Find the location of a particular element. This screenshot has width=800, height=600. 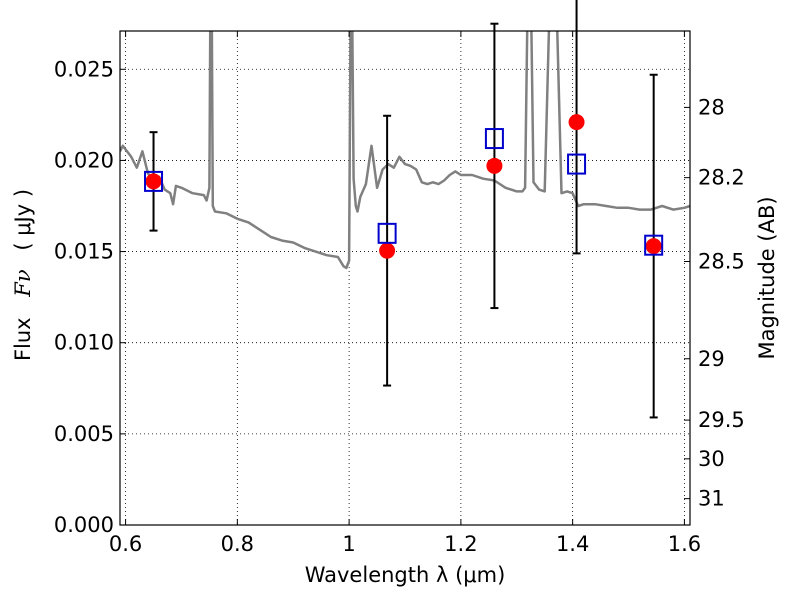

y-tick-label: 0.010 is located at coordinates (84, 343).